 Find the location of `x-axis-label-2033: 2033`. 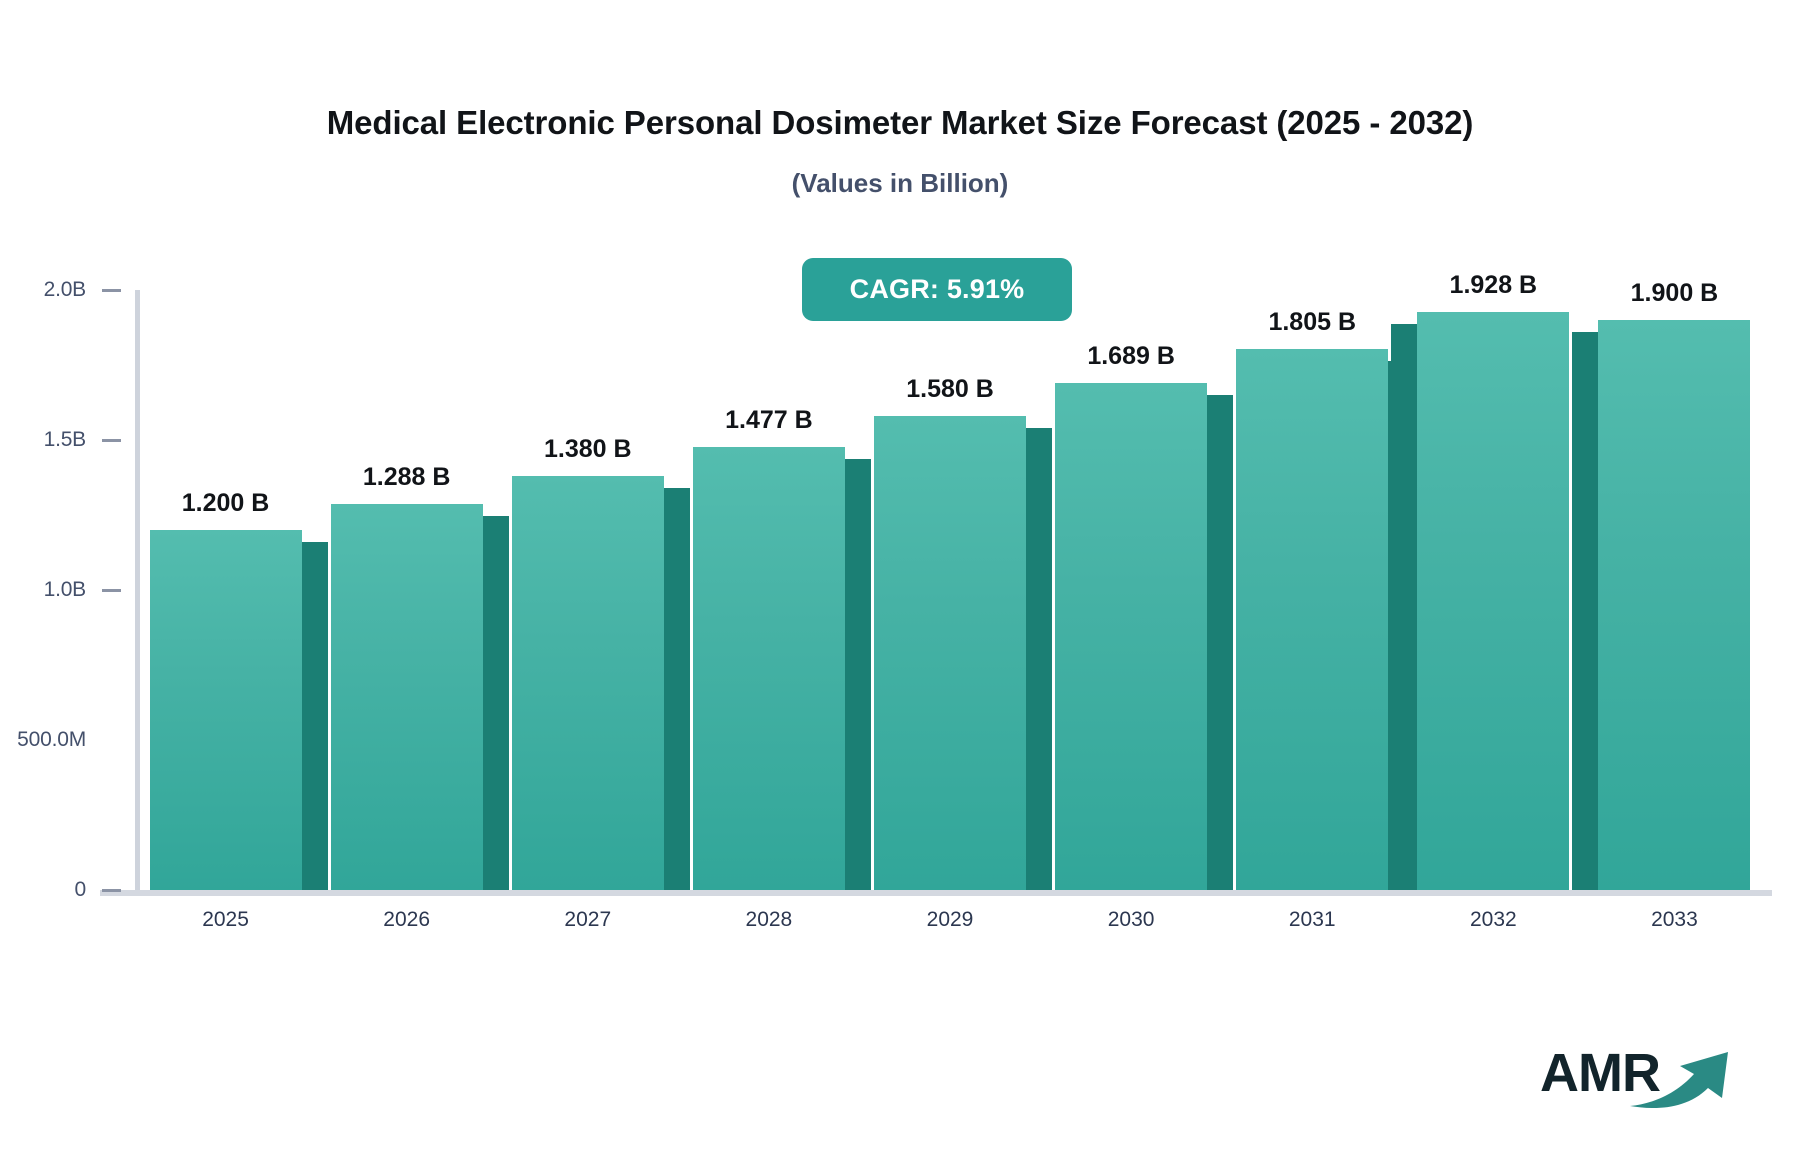

x-axis-label-2033: 2033 is located at coordinates (1674, 919).